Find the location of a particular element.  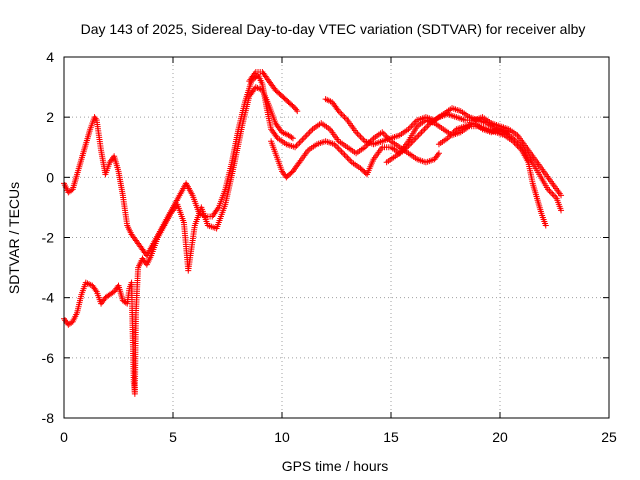

y-tick-label: 4 is located at coordinates (50, 57).